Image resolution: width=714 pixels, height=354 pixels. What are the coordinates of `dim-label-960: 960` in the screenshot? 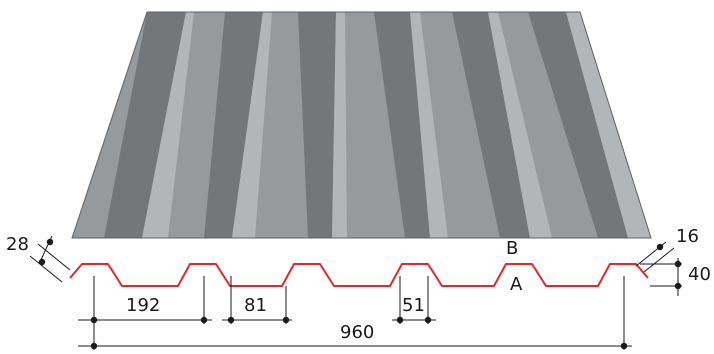 It's located at (357, 332).